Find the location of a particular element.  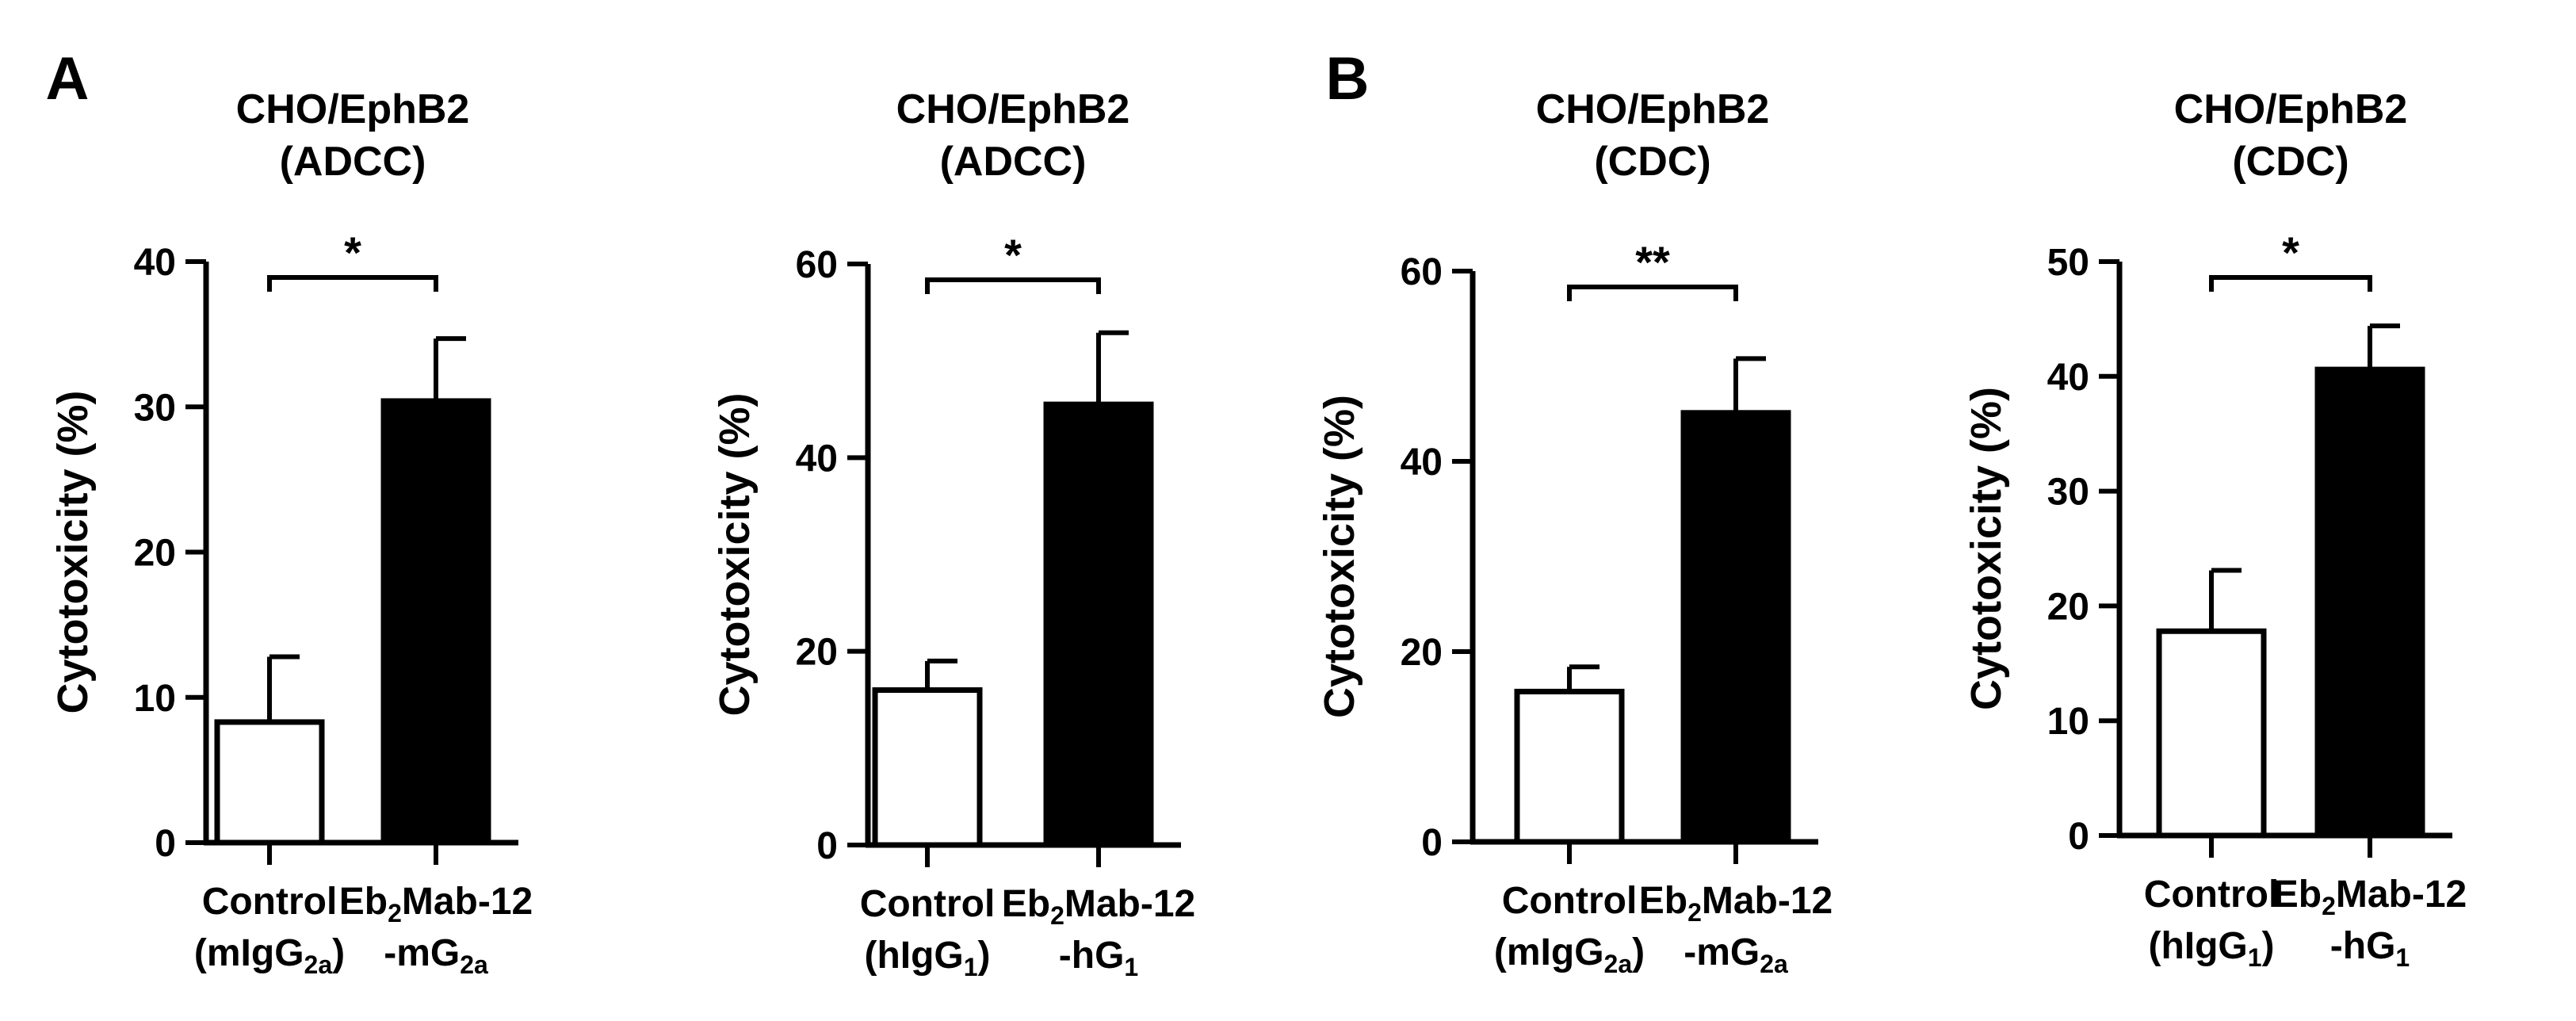

panel-label: B is located at coordinates (1348, 79).